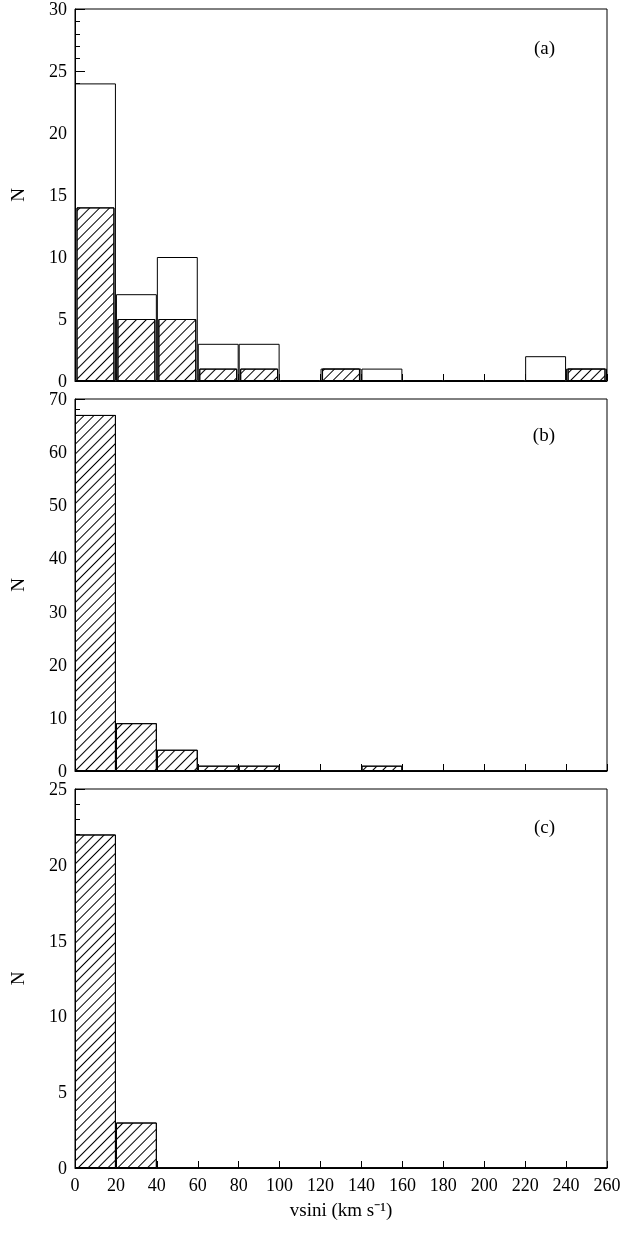 This screenshot has height=1235, width=638. What do you see at coordinates (156, 1185) in the screenshot?
I see `x-tick-label: 40` at bounding box center [156, 1185].